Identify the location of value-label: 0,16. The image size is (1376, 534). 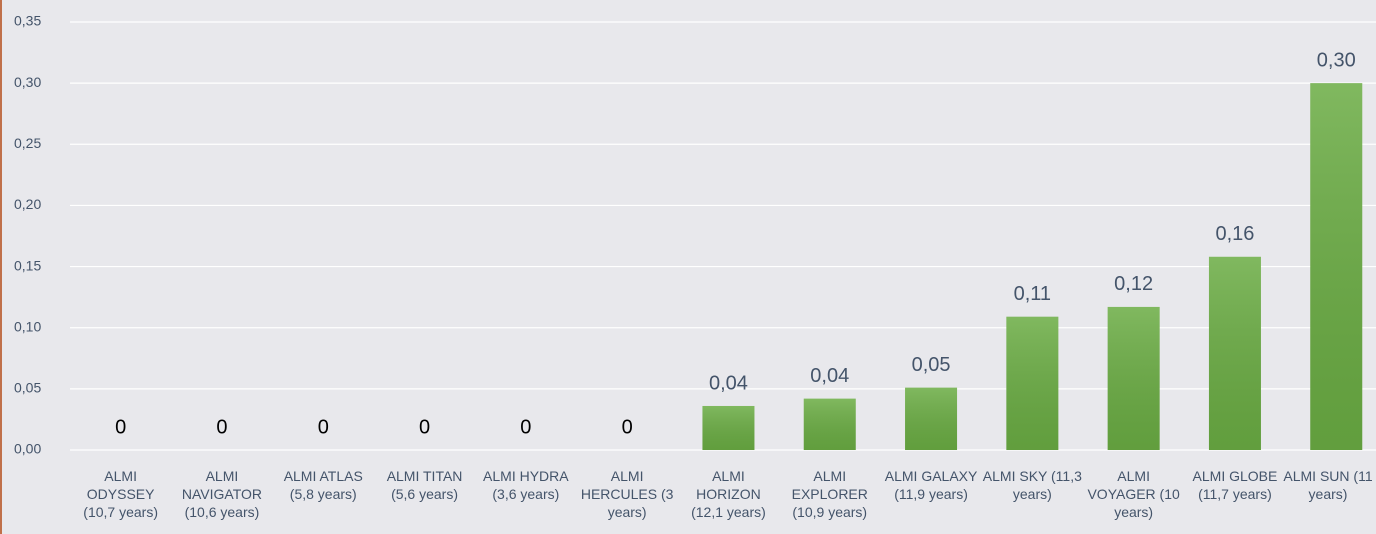
(1234, 234).